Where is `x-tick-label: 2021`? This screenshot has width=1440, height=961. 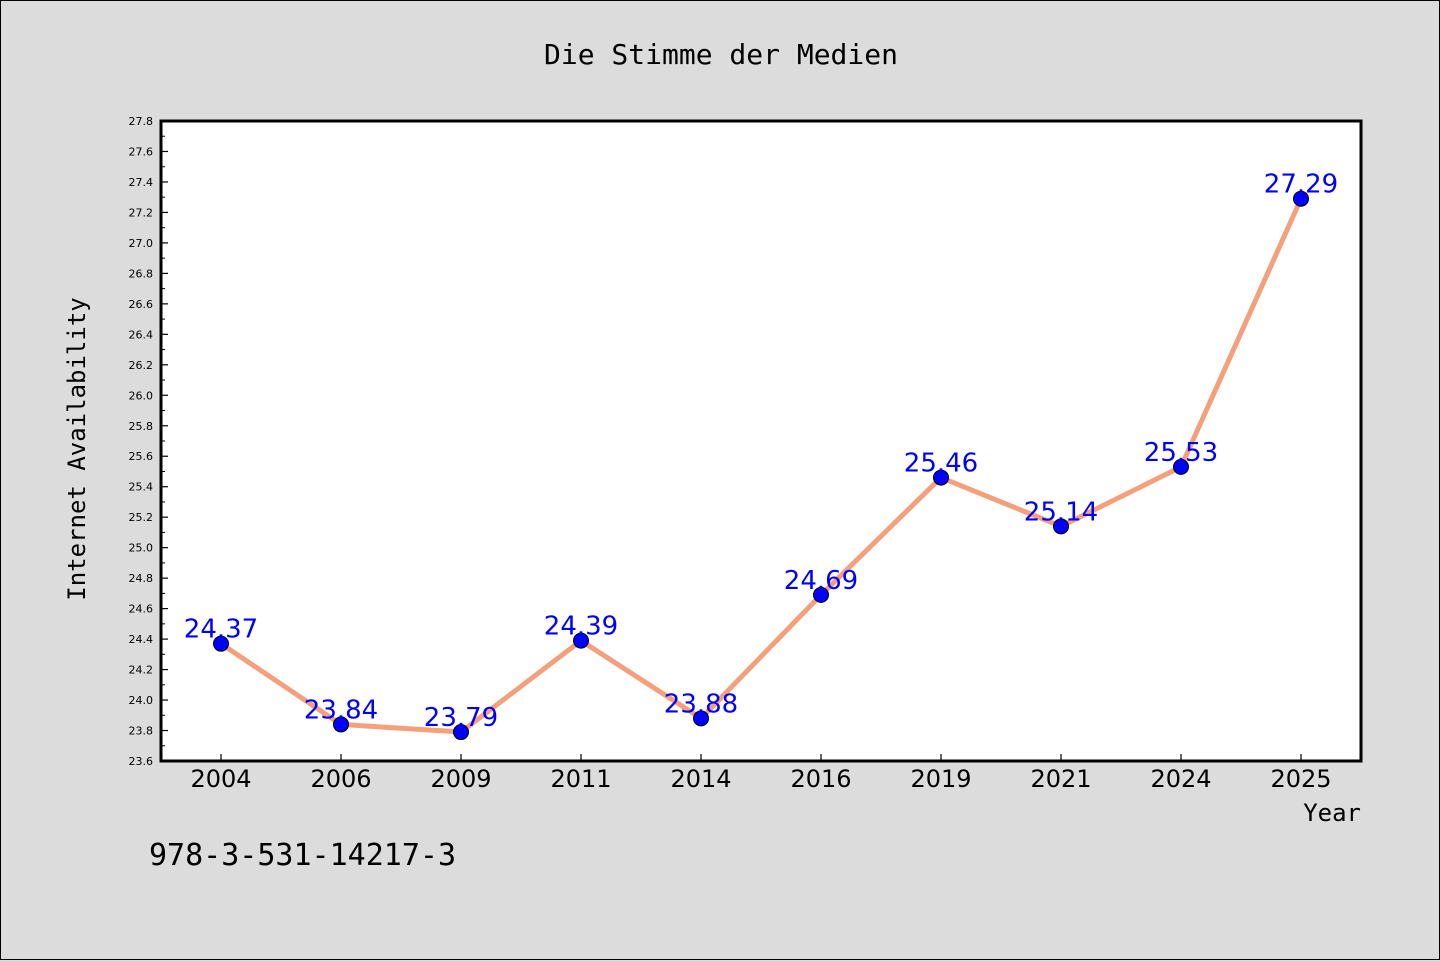
x-tick-label: 2021 is located at coordinates (1060, 779).